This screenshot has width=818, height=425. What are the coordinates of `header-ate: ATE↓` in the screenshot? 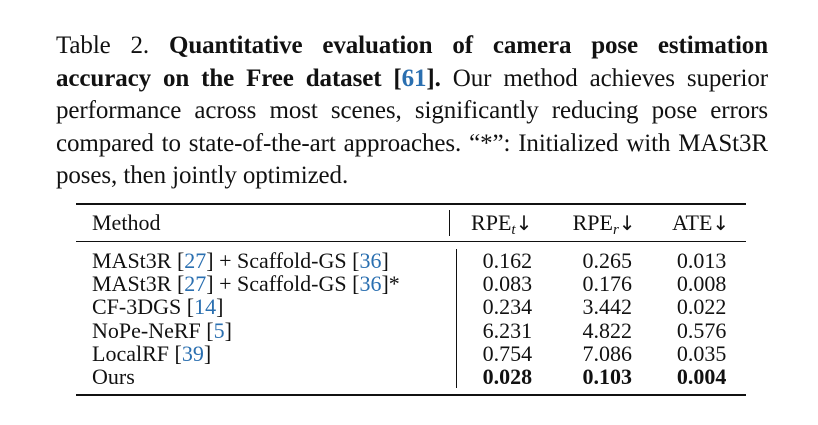 It's located at (701, 222).